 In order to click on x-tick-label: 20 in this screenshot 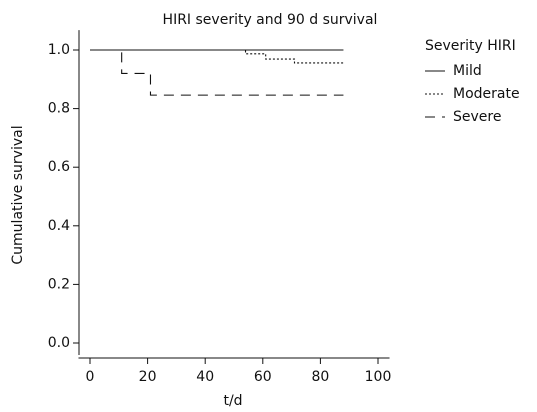, I will do `click(148, 377)`.